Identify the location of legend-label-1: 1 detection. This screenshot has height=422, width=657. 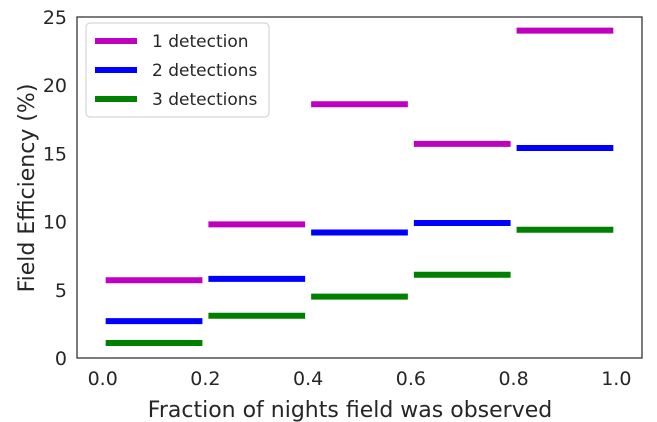
(200, 42).